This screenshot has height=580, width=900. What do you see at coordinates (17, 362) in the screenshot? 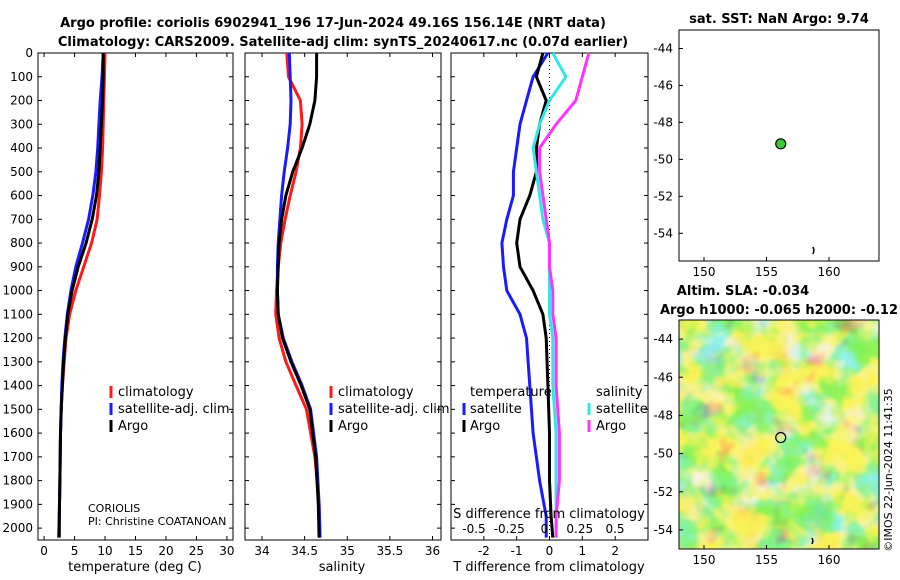
I see `depth-tick-label: 1300` at bounding box center [17, 362].